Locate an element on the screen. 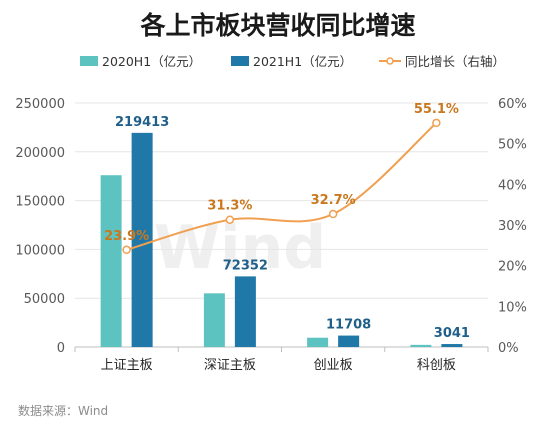  right-tick-label: 20% is located at coordinates (512, 267).